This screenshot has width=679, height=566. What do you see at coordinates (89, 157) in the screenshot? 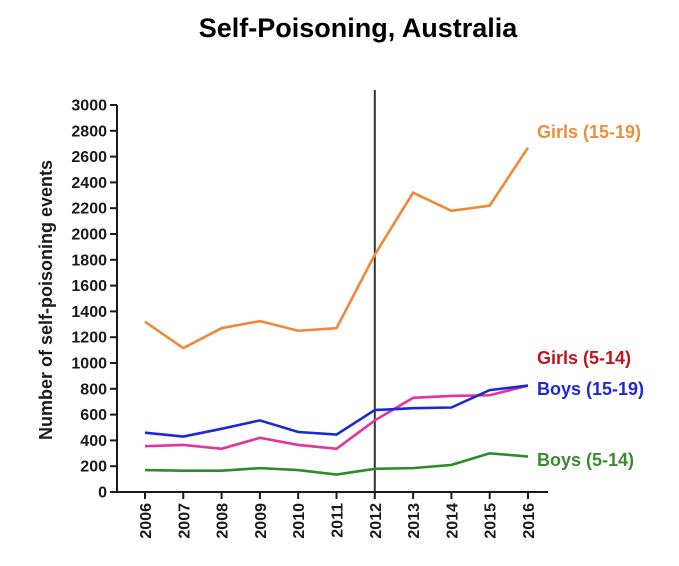
I see `y-tick-label: 2600` at bounding box center [89, 157].